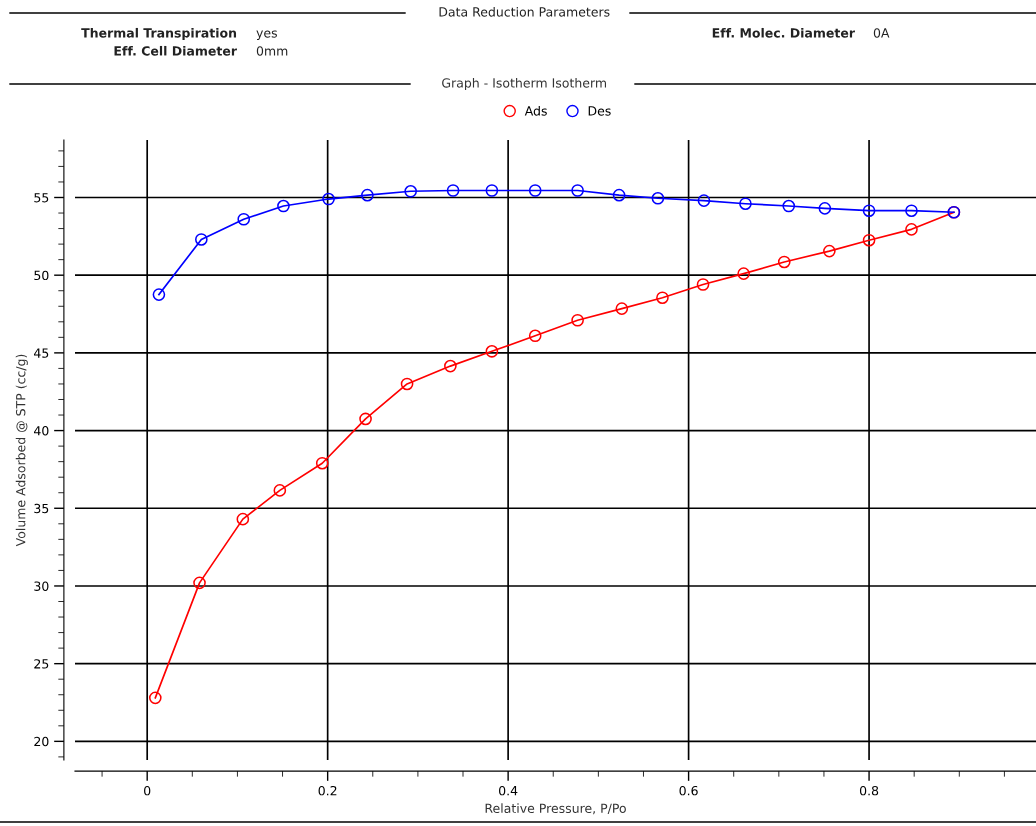 This screenshot has width=1036, height=826. I want to click on text: Eff. Cell Diameter, so click(175, 50).